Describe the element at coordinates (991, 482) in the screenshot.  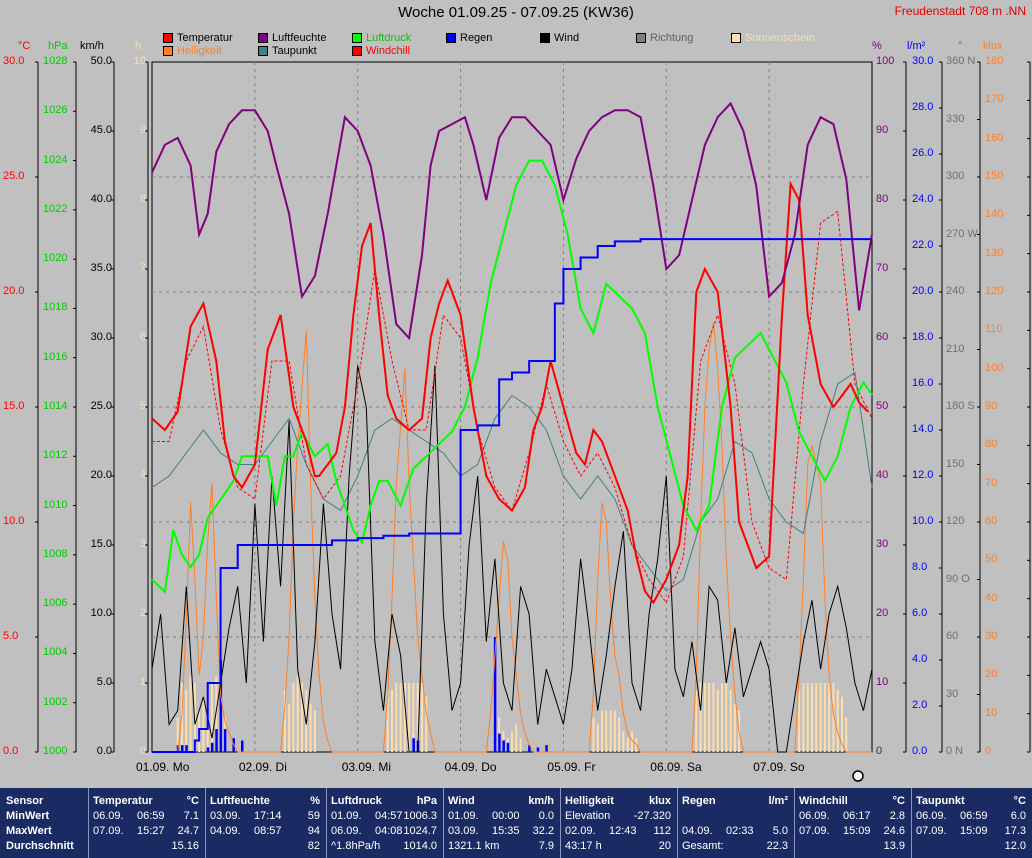
I see `y-tick-klux: 70` at that location.